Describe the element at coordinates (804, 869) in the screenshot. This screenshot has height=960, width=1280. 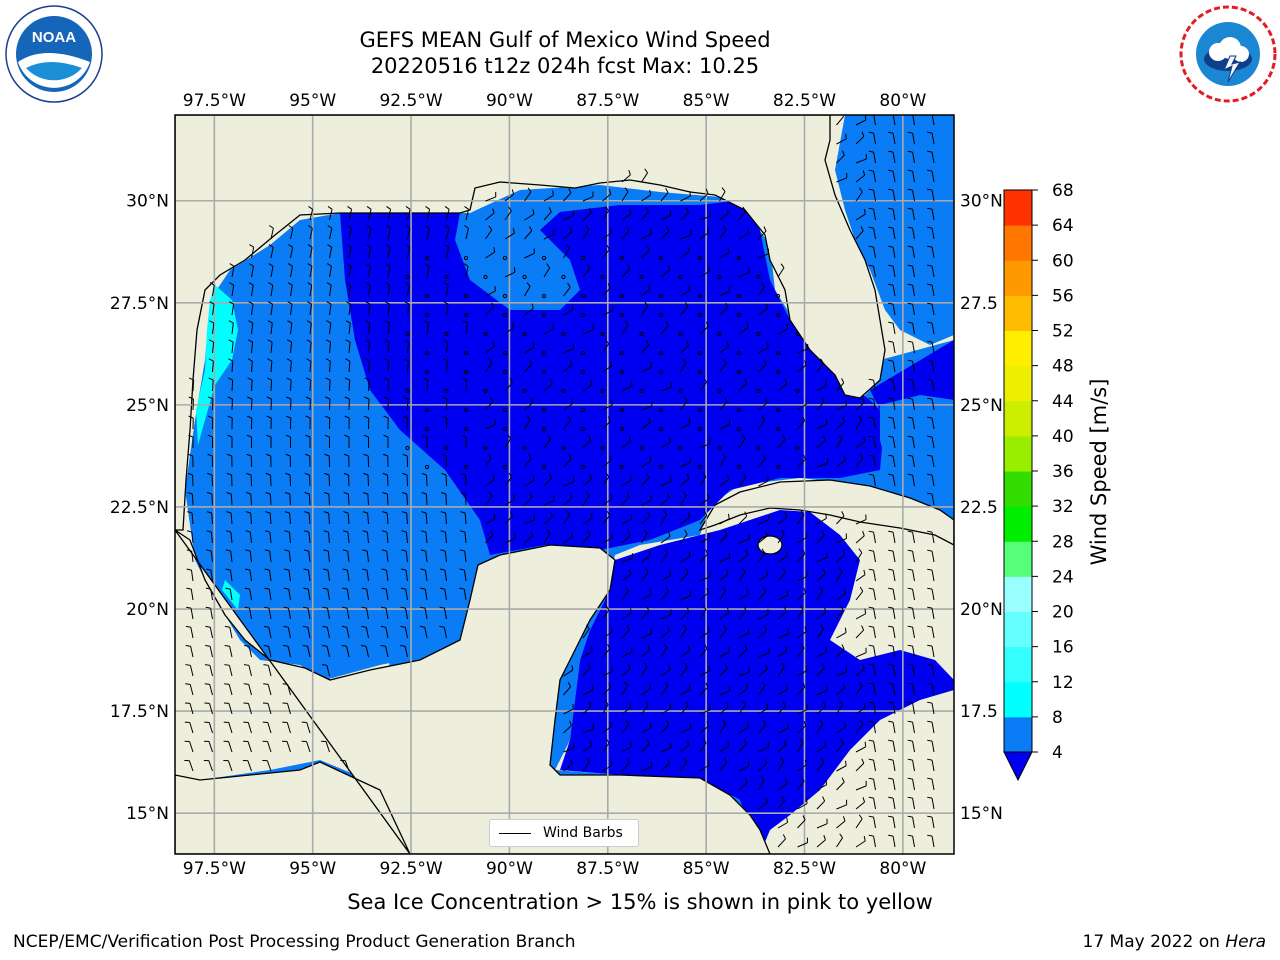
I see `lon-tick-label-bottom: 82.5°W` at that location.